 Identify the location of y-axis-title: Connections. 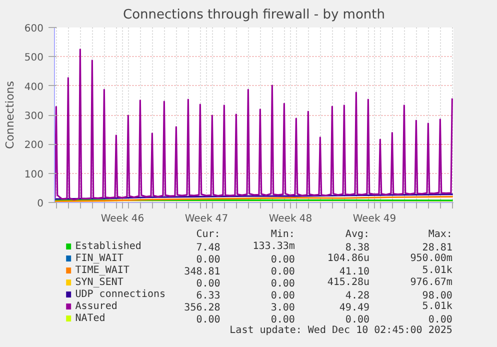
(9, 114).